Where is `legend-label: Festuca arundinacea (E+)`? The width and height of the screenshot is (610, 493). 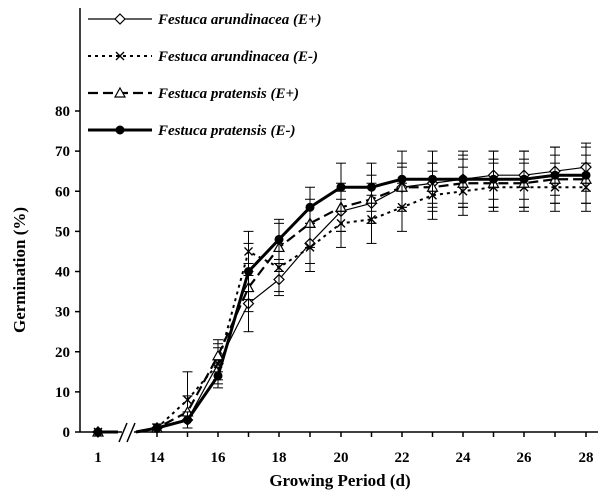
legend-label: Festuca arundinacea (E+) is located at coordinates (239, 20).